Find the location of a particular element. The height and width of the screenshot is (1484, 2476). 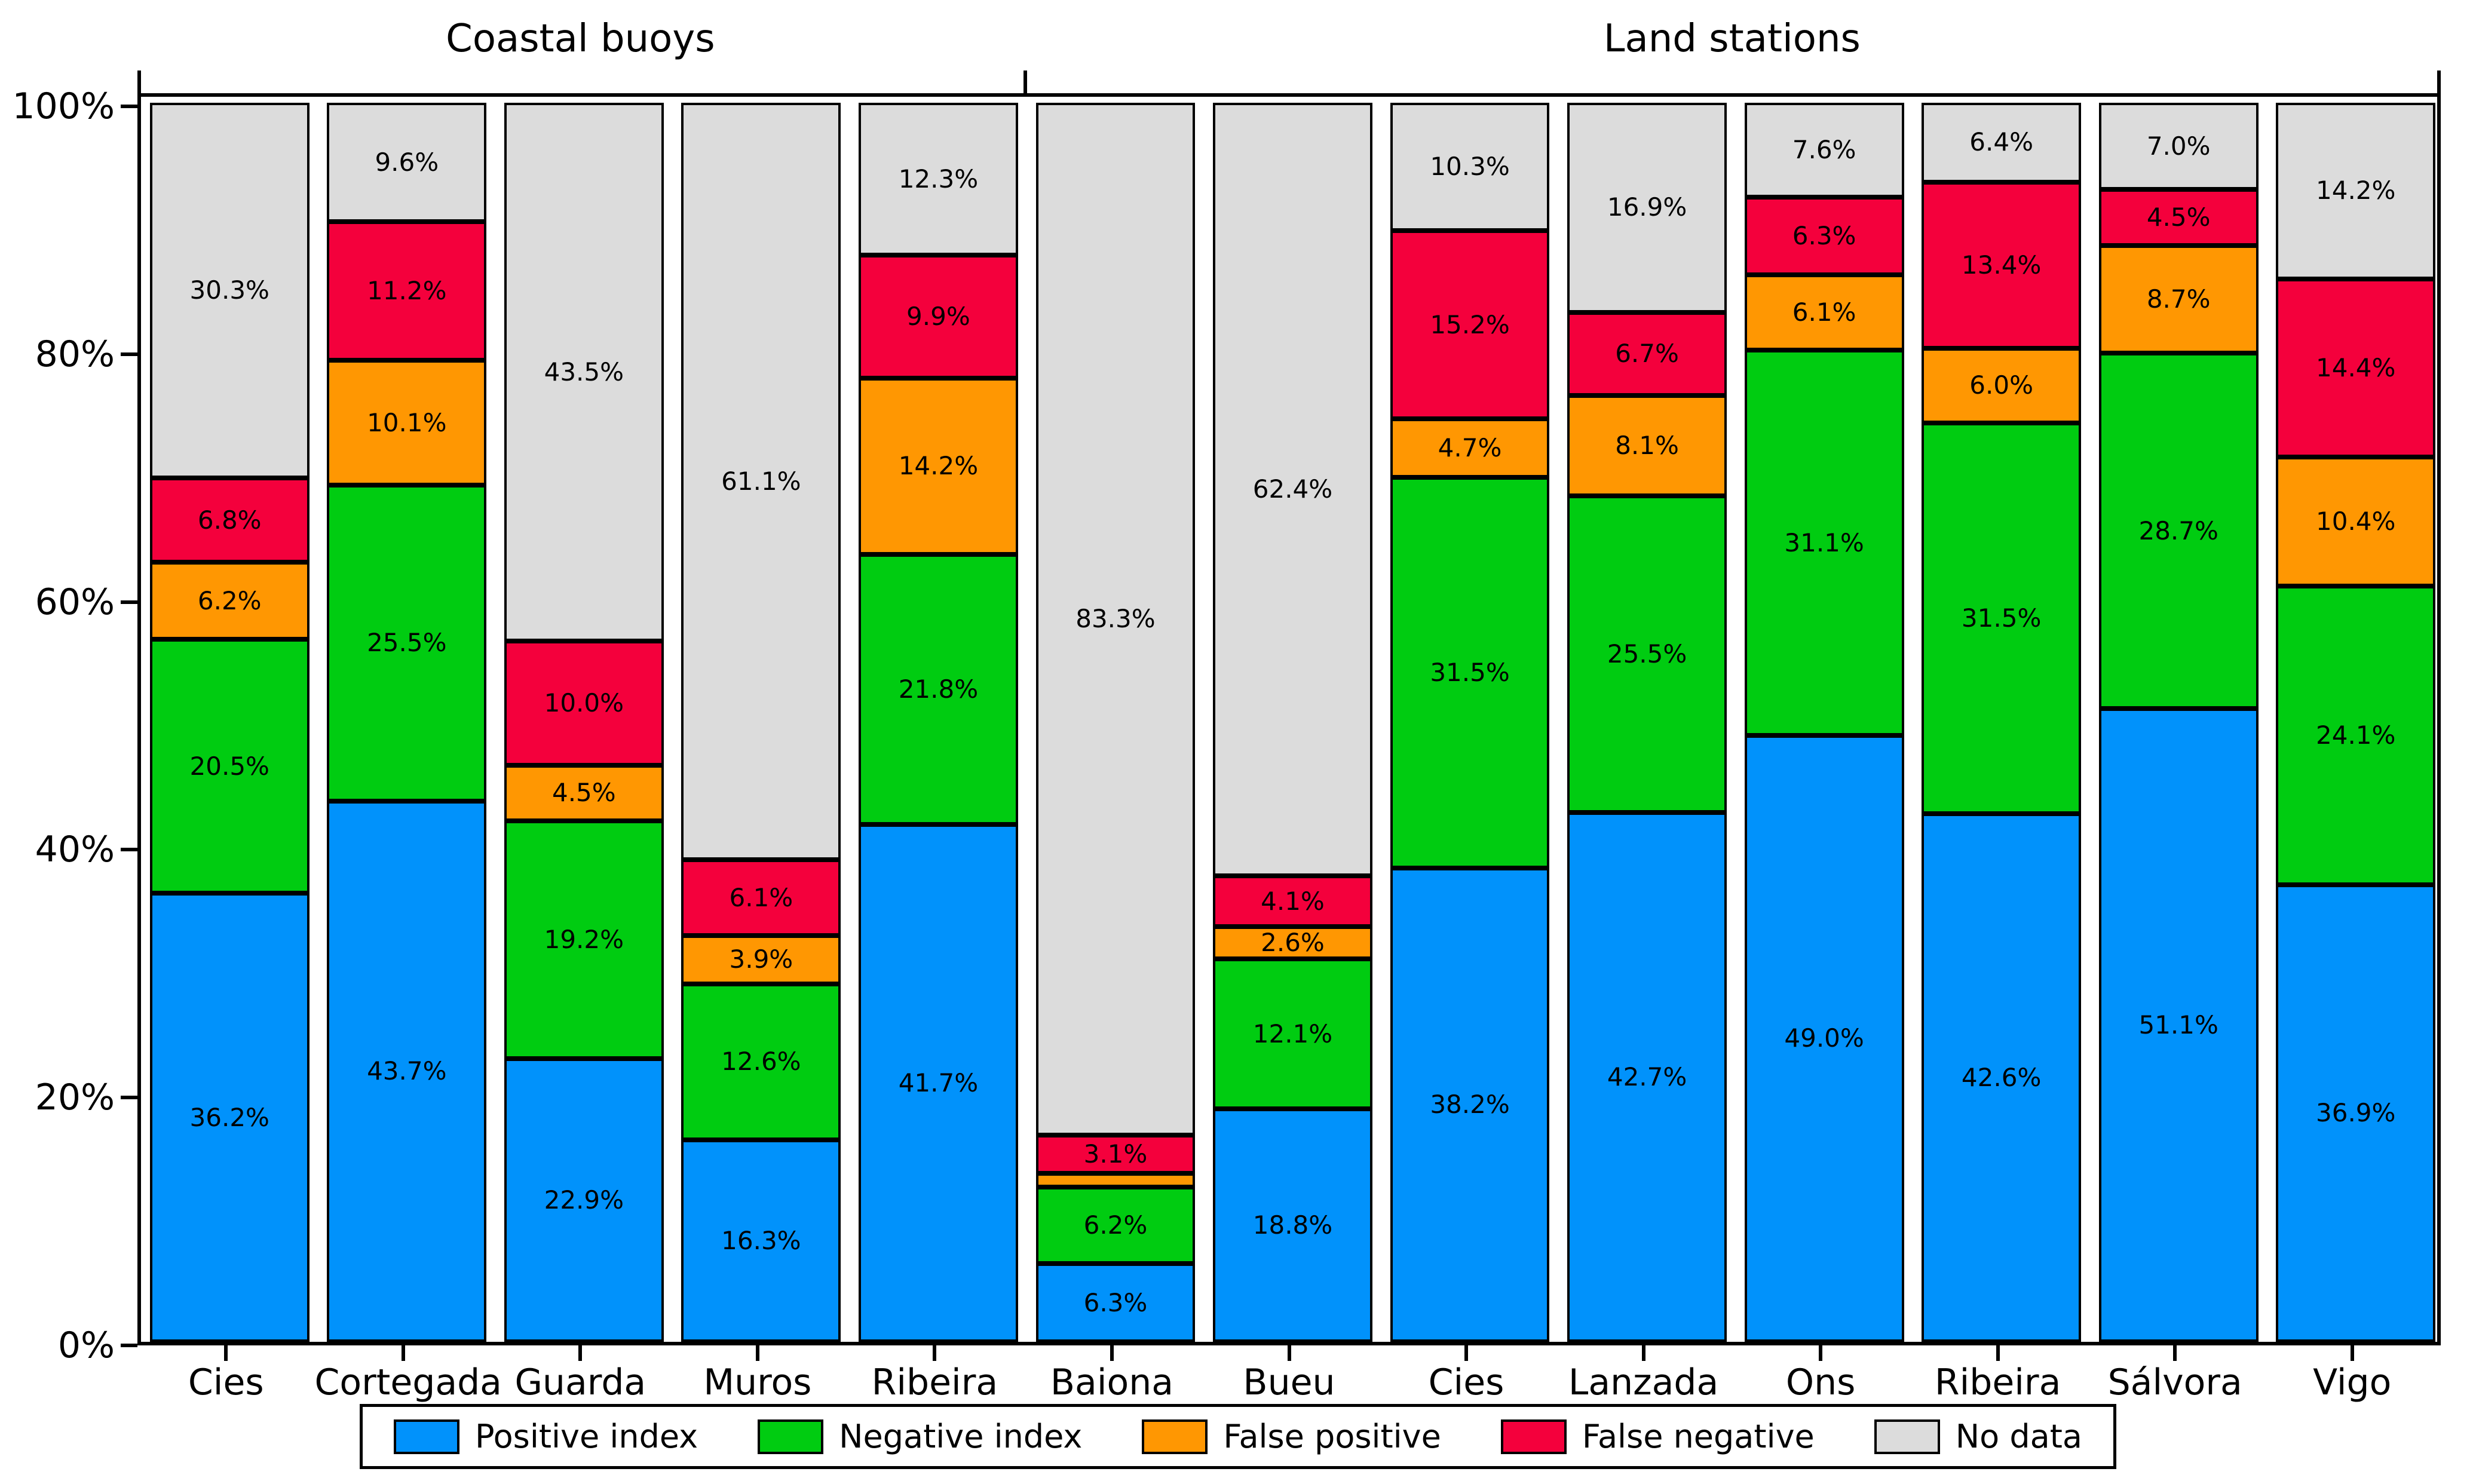

segment-value-label: 10.3% is located at coordinates (1470, 166).